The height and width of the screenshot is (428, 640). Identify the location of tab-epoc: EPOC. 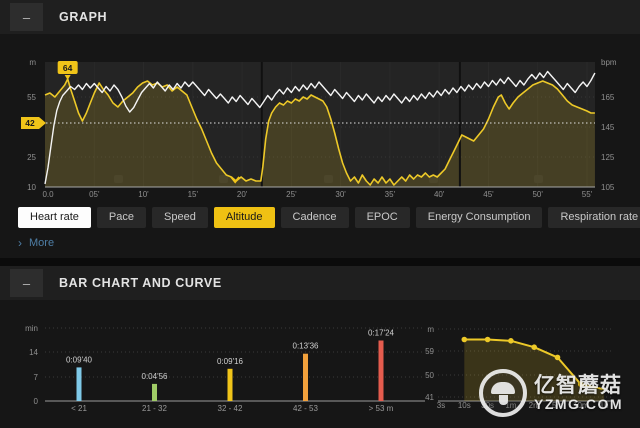
(382, 217).